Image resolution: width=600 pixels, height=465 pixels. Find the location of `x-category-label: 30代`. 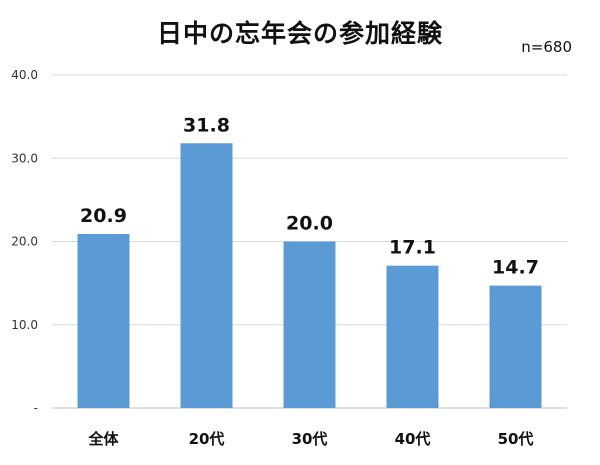

x-category-label: 30代 is located at coordinates (310, 439).